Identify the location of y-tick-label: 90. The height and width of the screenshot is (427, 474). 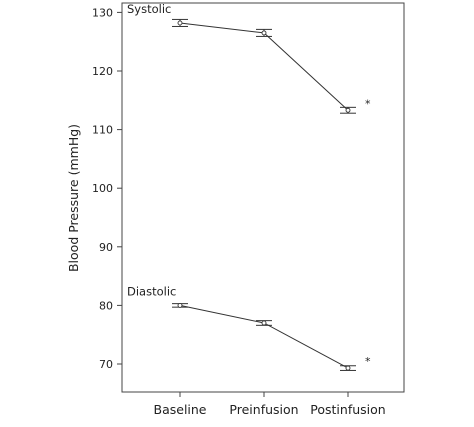
(106, 247).